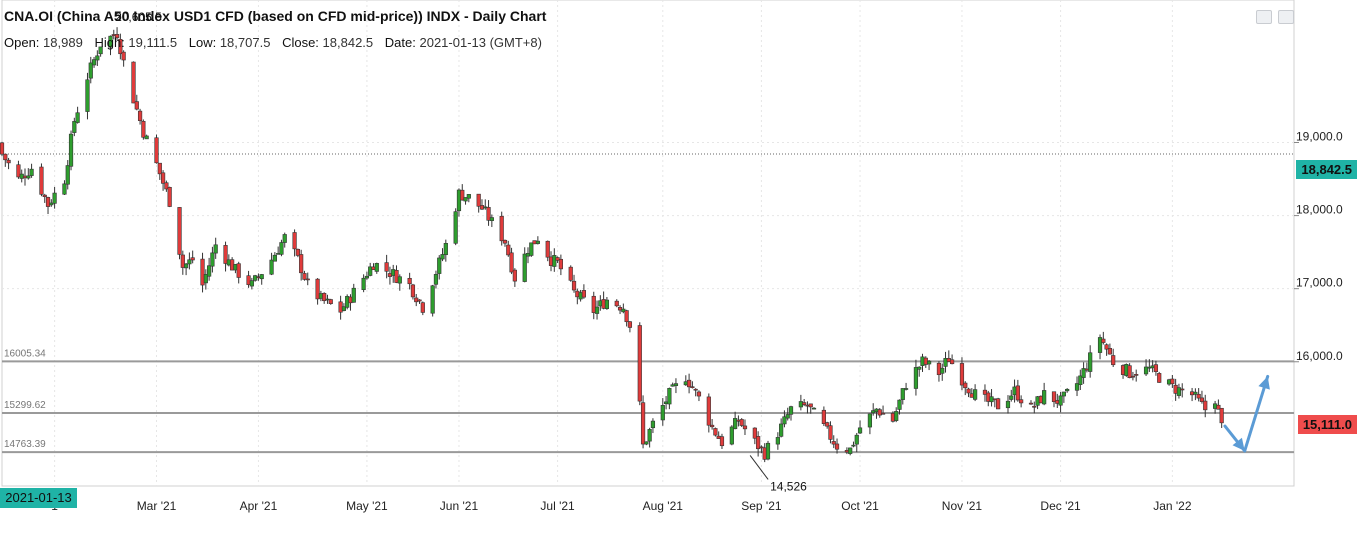 The image size is (1359, 533). What do you see at coordinates (761, 506) in the screenshot?
I see `x-tick-label: Sep '21` at bounding box center [761, 506].